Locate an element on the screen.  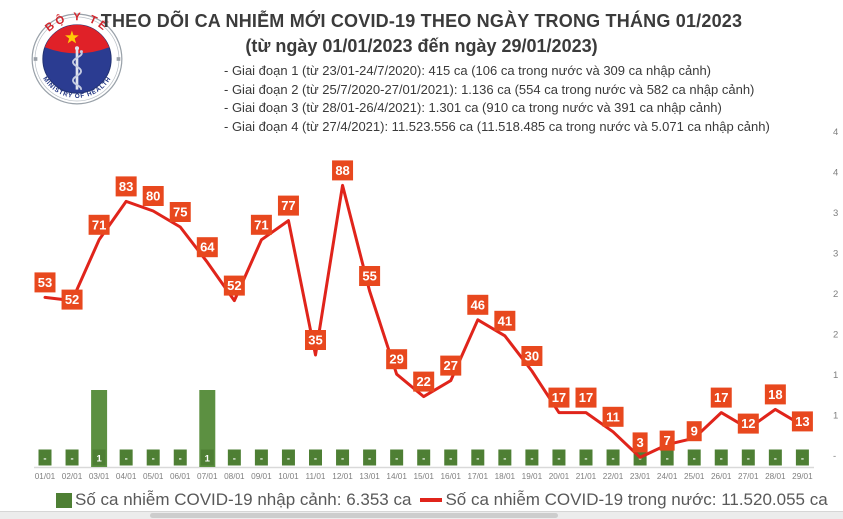
logo-red-cap is located at coordinates (77, 39).